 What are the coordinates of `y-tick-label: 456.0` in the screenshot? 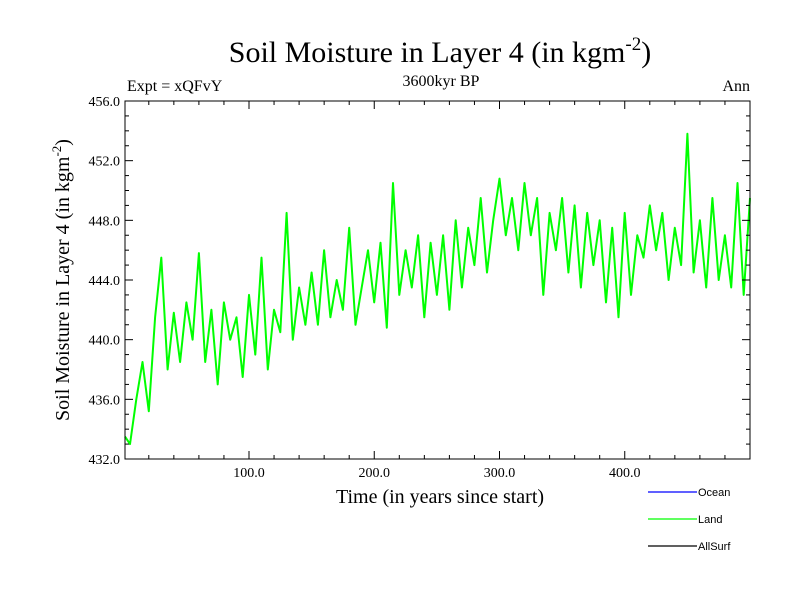 It's located at (105, 102).